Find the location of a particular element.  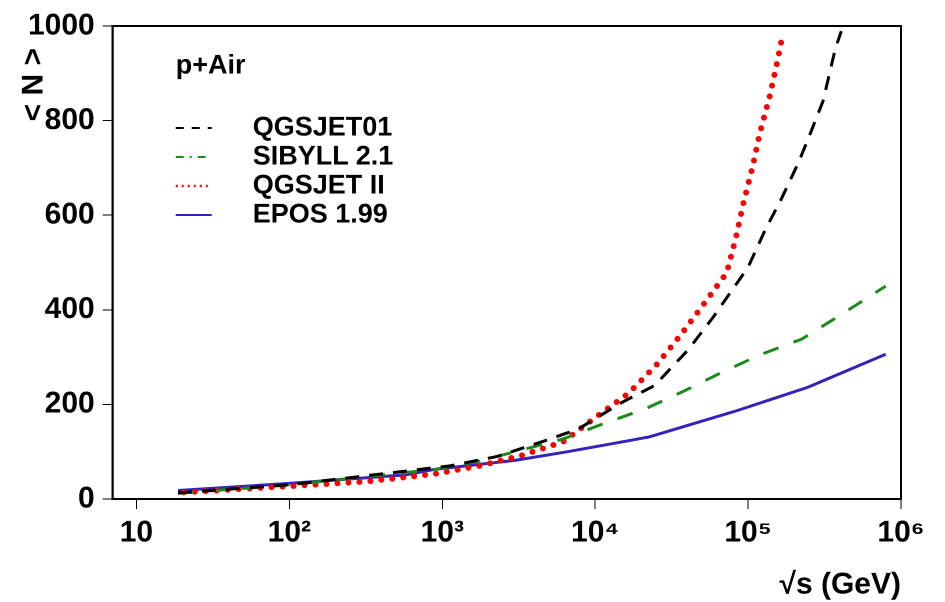

x-tick-label: 10³ is located at coordinates (442, 531).